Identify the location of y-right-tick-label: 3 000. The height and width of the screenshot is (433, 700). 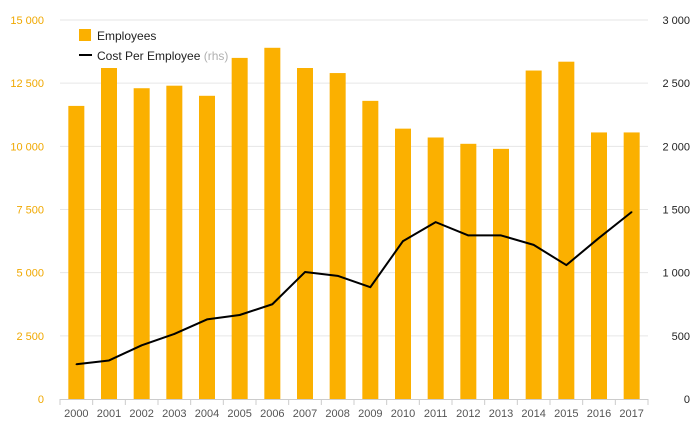
(676, 21).